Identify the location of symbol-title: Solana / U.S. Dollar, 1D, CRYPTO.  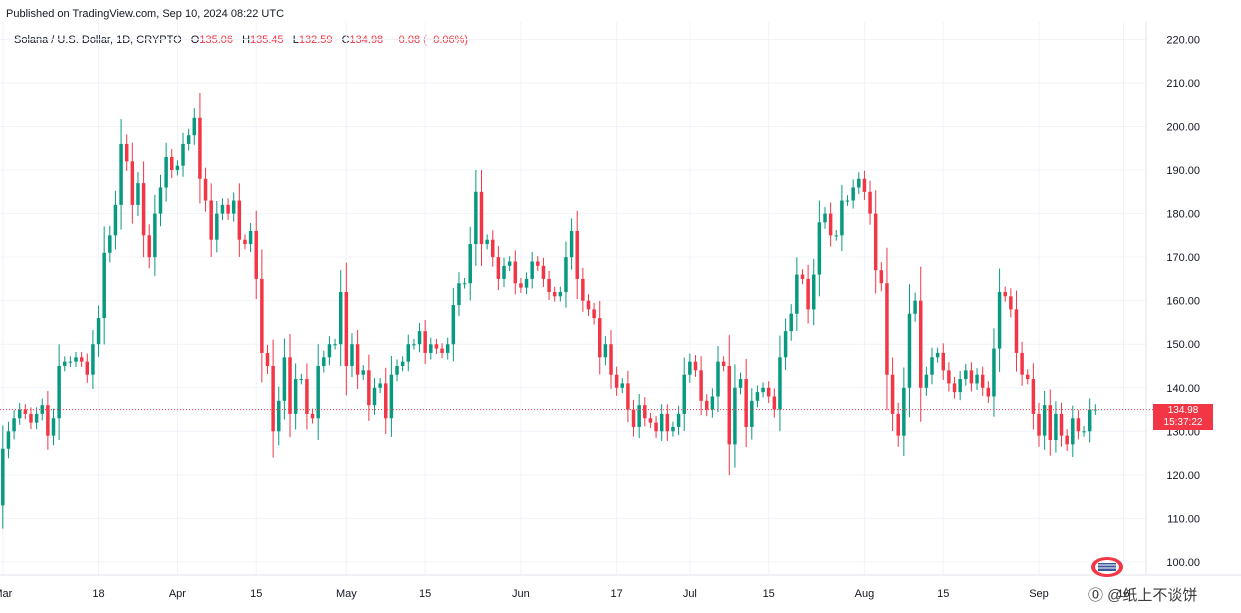
(98, 40).